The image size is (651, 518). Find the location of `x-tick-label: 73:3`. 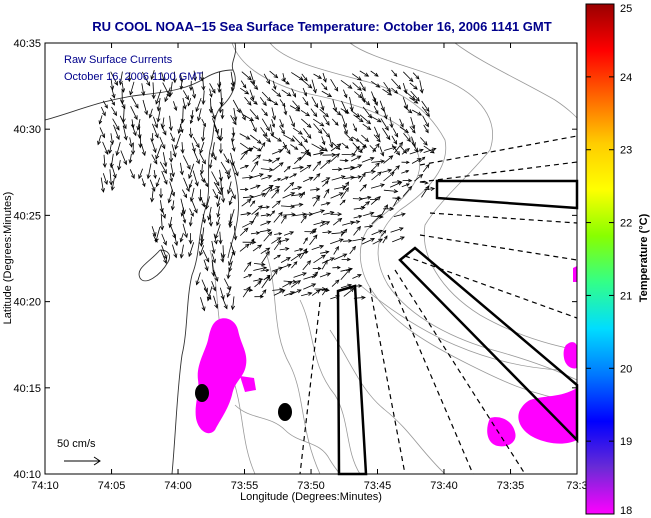

x-tick-label: 73:3 is located at coordinates (576, 486).